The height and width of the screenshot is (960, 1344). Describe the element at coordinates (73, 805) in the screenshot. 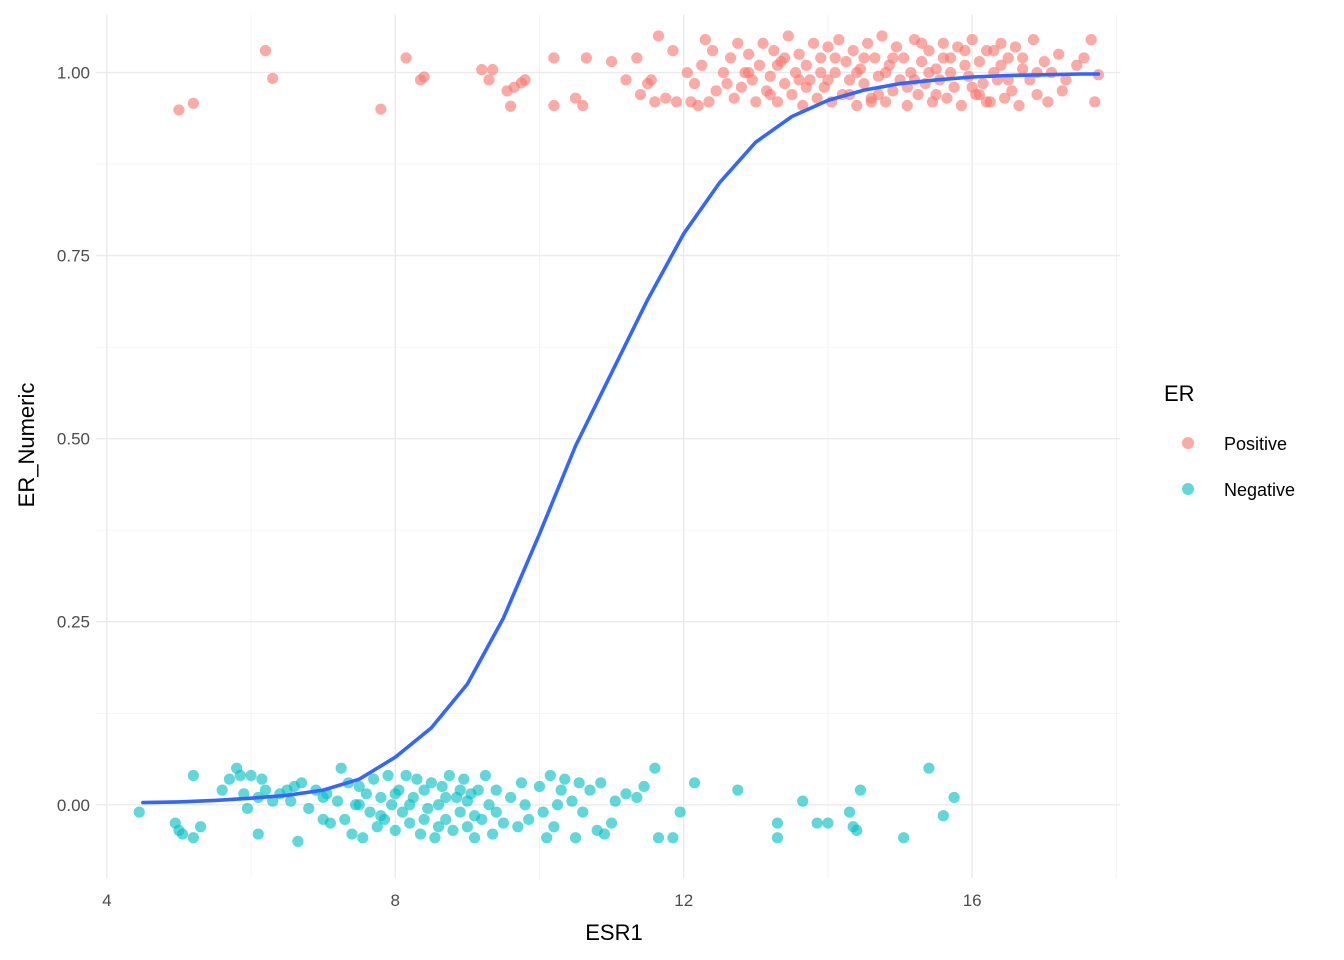

I see `y-tick-label: 0.00` at that location.